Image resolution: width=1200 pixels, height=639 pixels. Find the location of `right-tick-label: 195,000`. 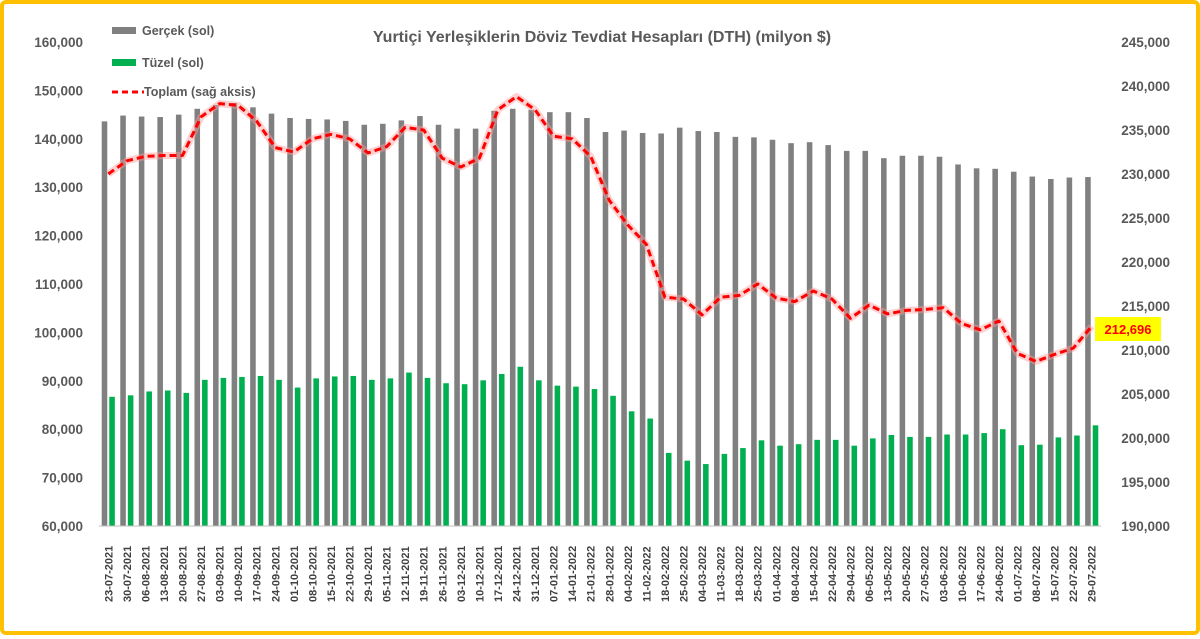

right-tick-label: 195,000 is located at coordinates (1145, 482).